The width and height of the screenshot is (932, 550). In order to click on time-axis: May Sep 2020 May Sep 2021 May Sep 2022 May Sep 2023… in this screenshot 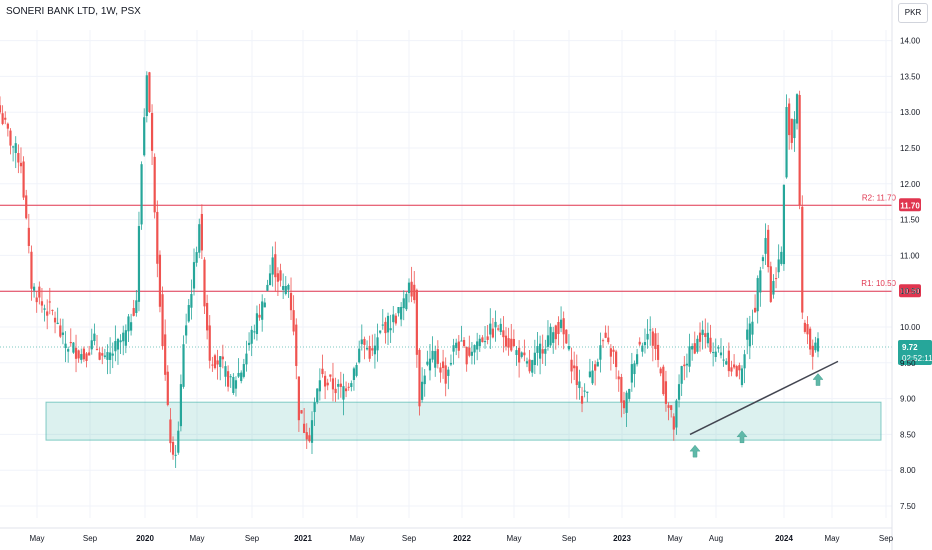, I will do `click(447, 535)`.